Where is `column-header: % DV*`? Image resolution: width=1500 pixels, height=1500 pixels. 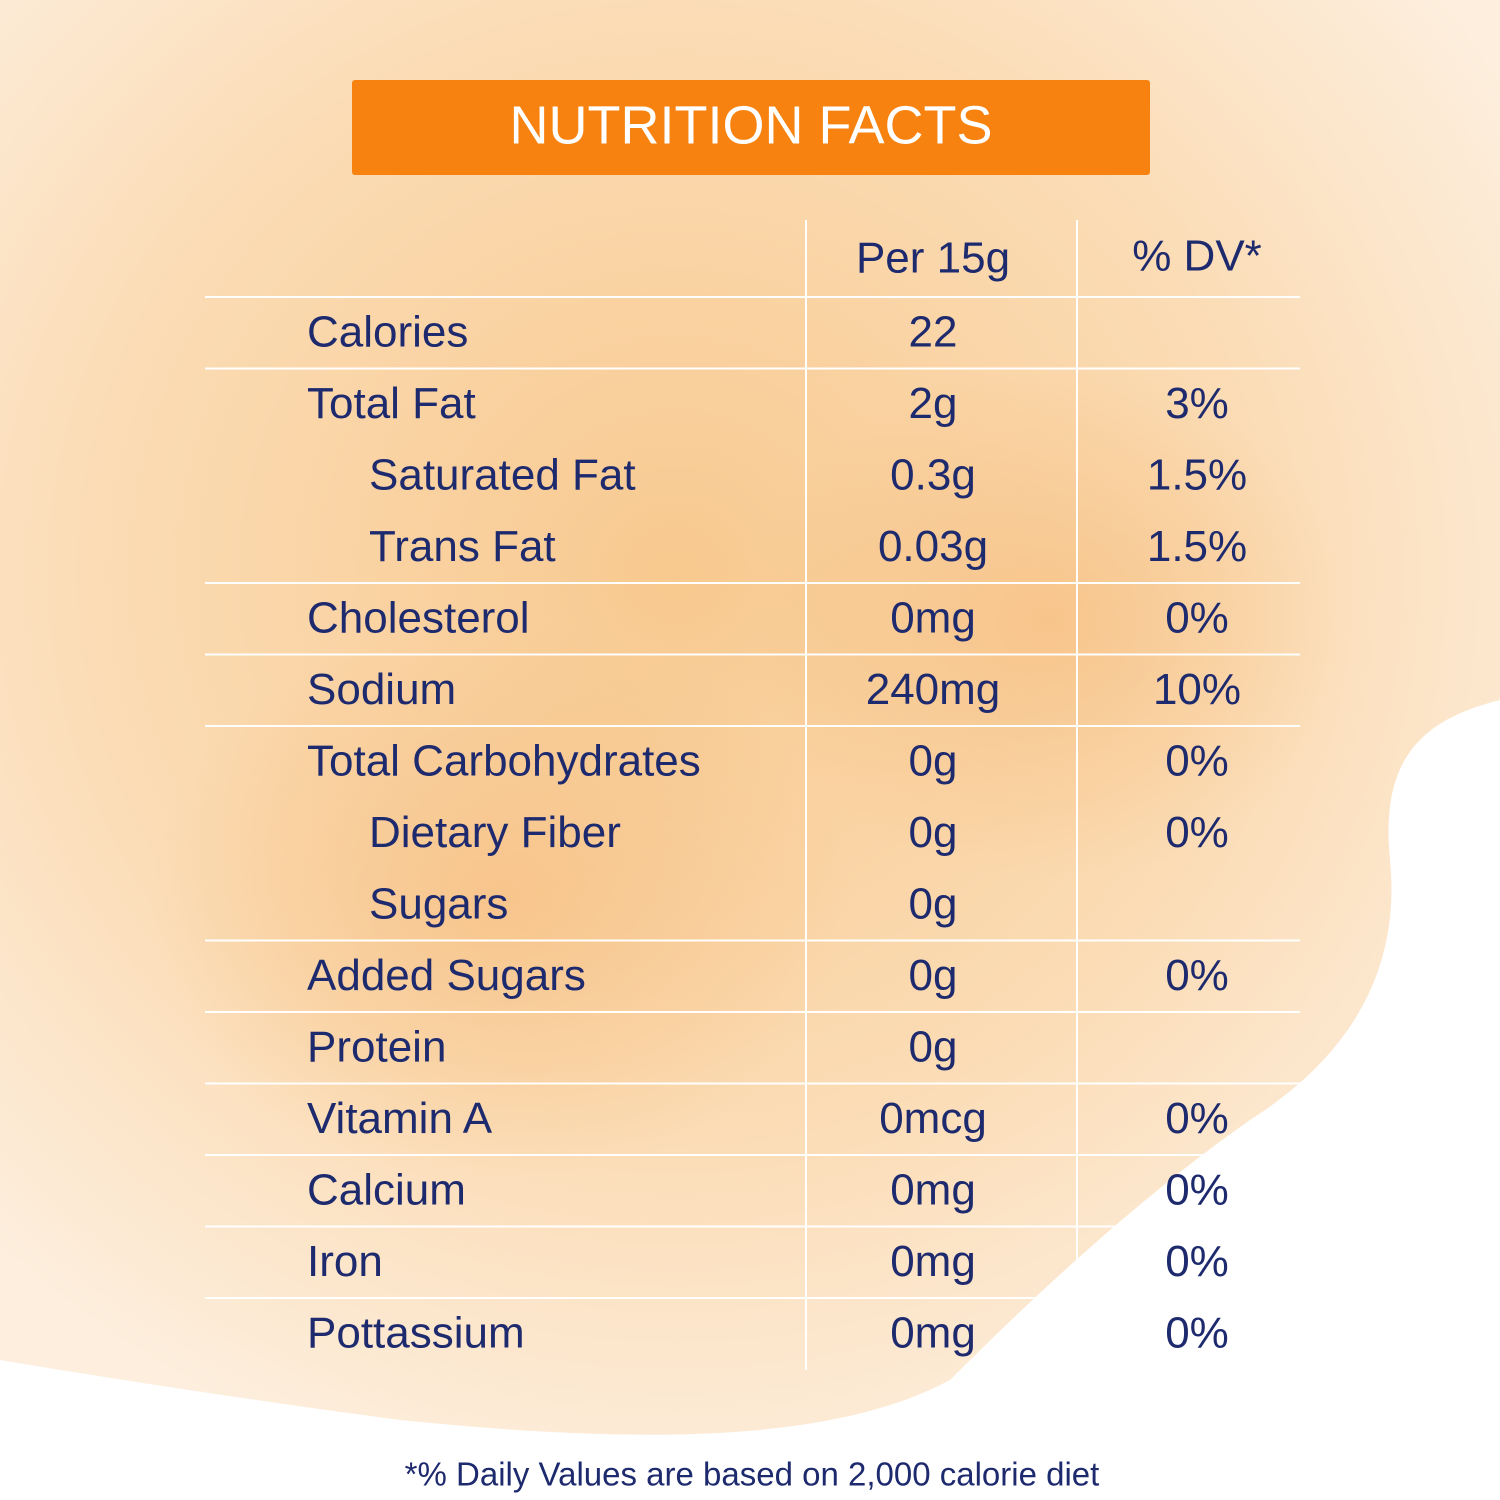 column-header: % DV* is located at coordinates (1197, 256).